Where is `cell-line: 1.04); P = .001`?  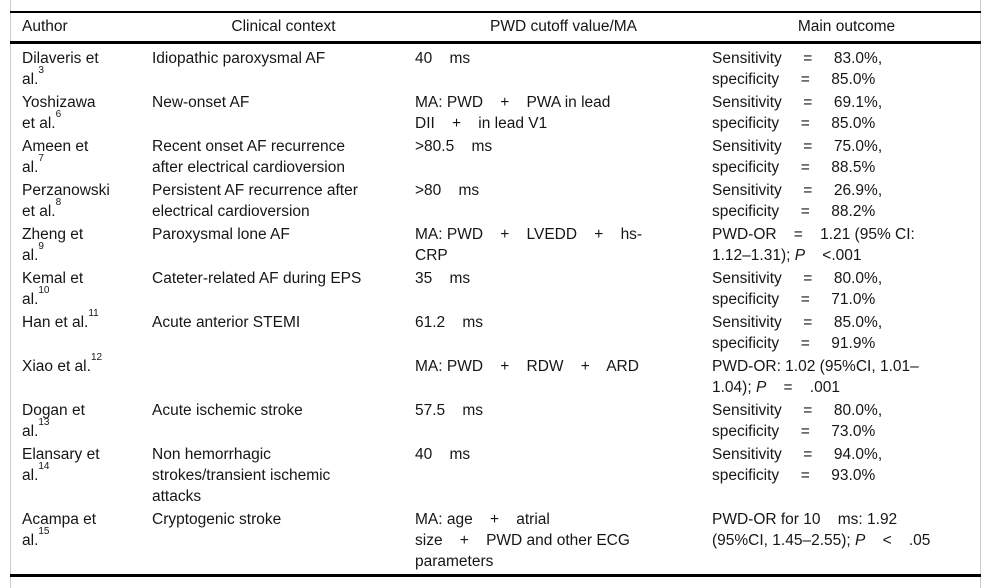 cell-line: 1.04); P = .001 is located at coordinates (846, 387).